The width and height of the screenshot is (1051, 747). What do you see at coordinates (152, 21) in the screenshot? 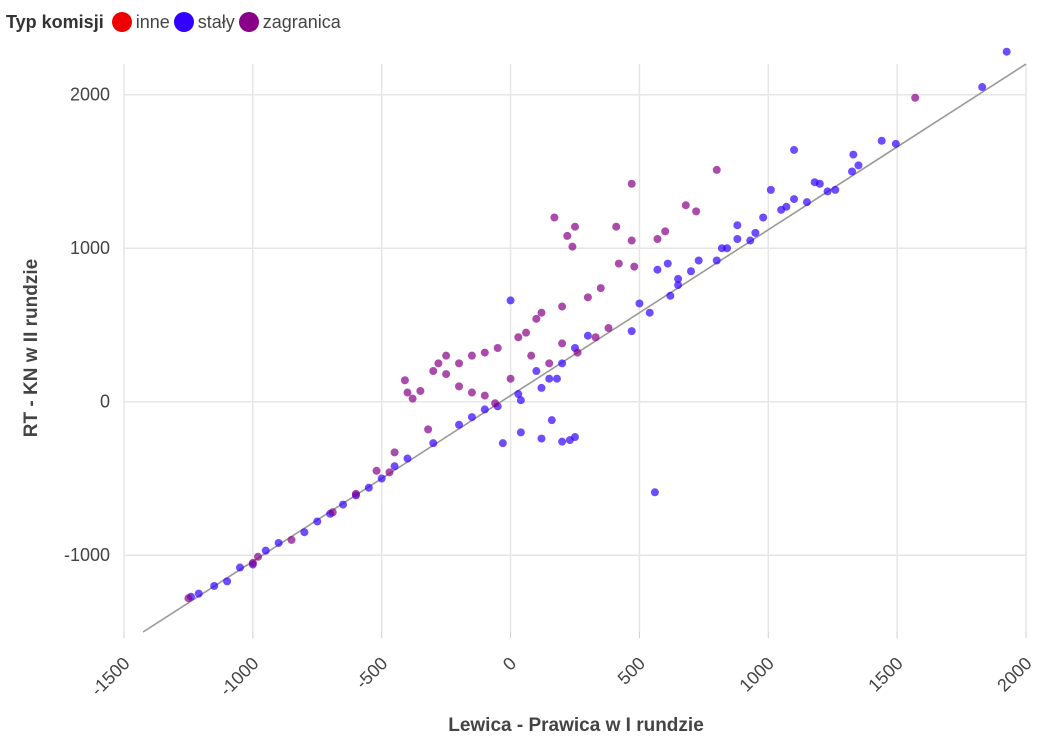
I see `legend-label-inne: inne` at bounding box center [152, 21].